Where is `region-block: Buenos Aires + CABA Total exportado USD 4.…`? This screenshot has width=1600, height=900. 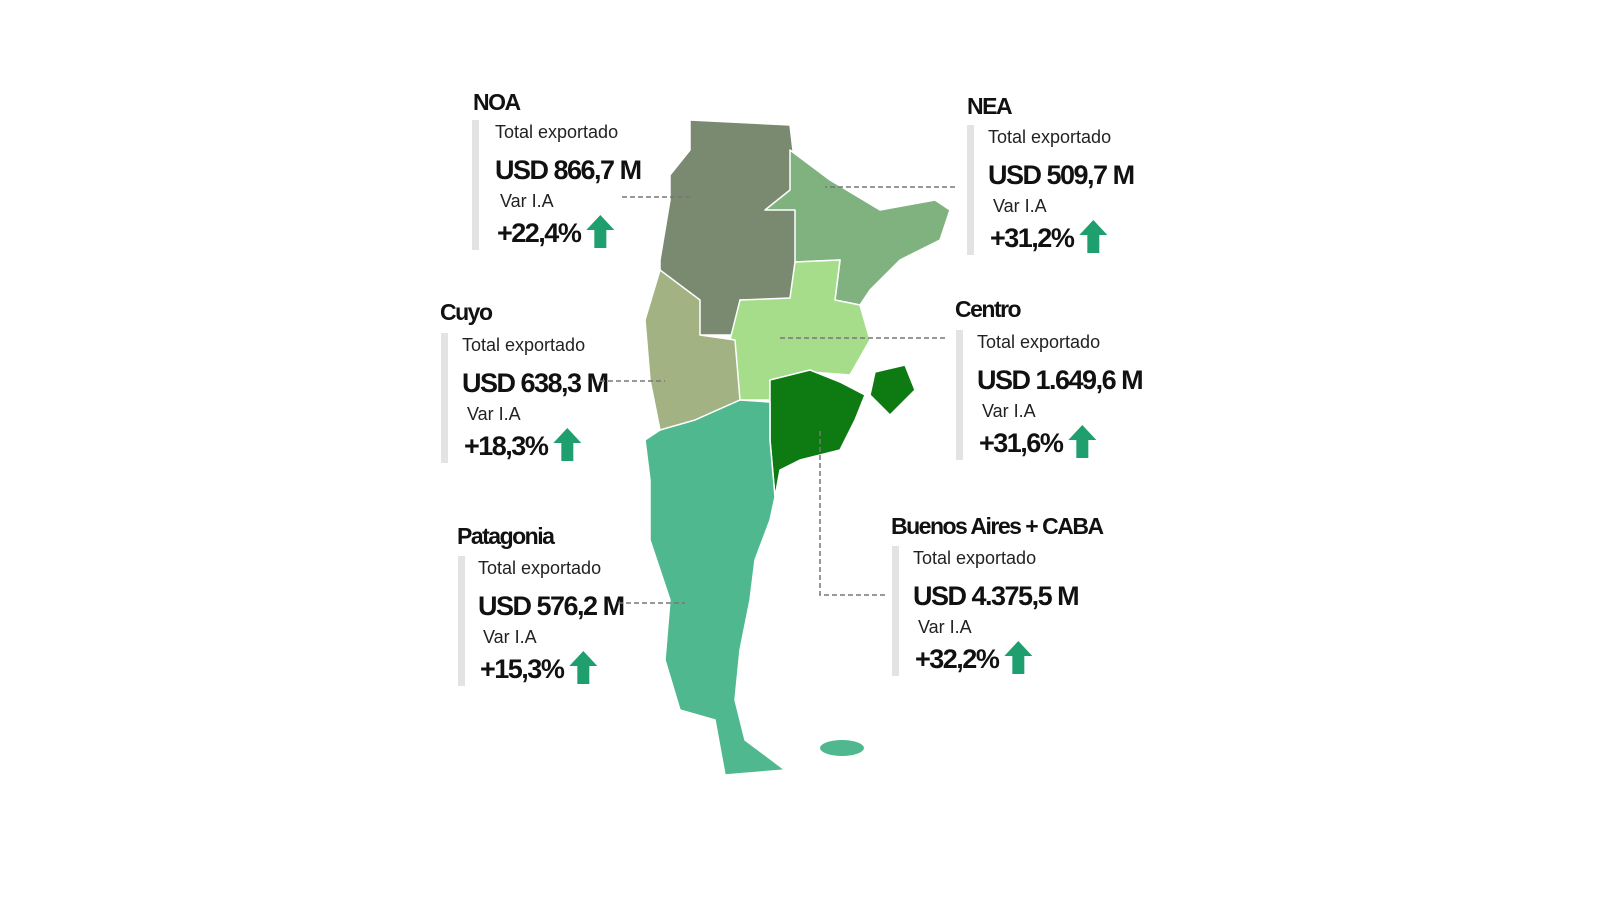
region-block: Buenos Aires + CABA Total exportado USD 4.… is located at coordinates (962, 553).